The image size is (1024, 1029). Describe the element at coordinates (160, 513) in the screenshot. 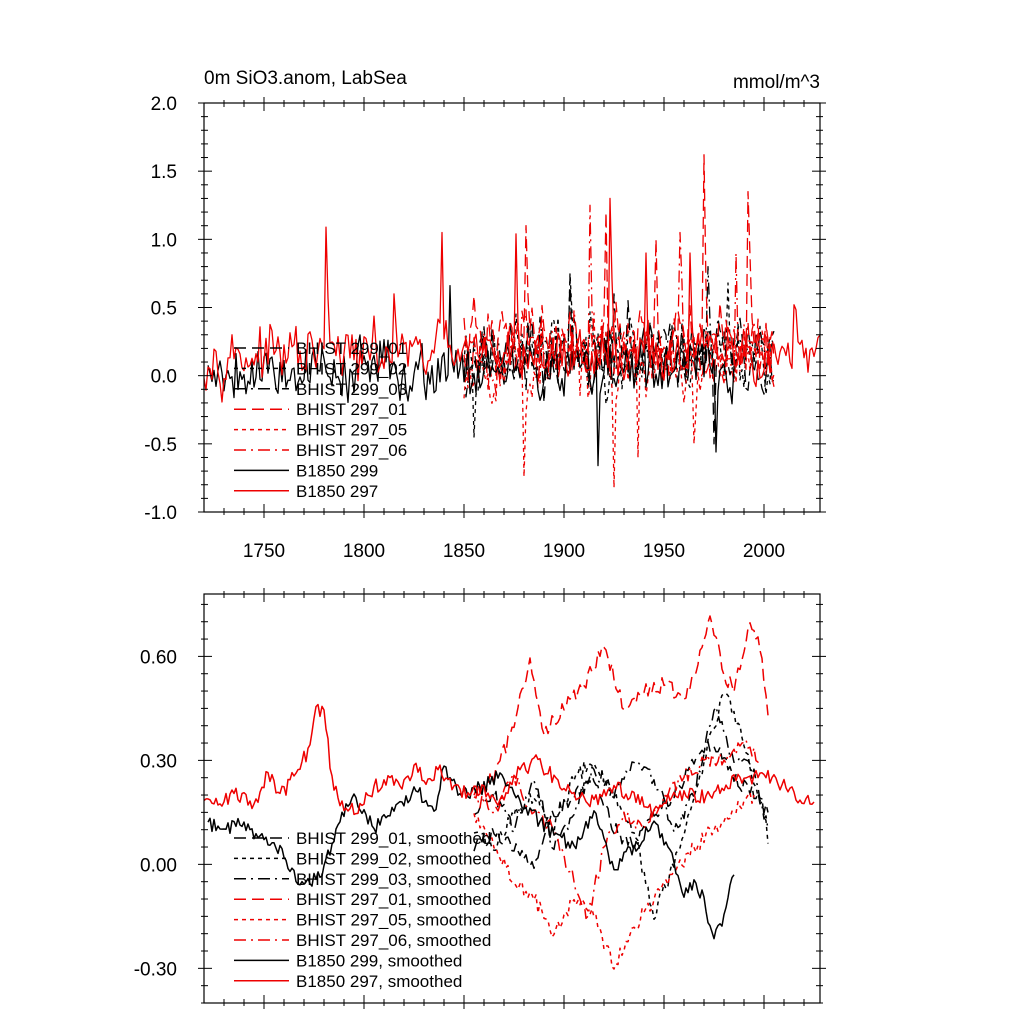

I see `top-y-tick-label: -1.0` at that location.